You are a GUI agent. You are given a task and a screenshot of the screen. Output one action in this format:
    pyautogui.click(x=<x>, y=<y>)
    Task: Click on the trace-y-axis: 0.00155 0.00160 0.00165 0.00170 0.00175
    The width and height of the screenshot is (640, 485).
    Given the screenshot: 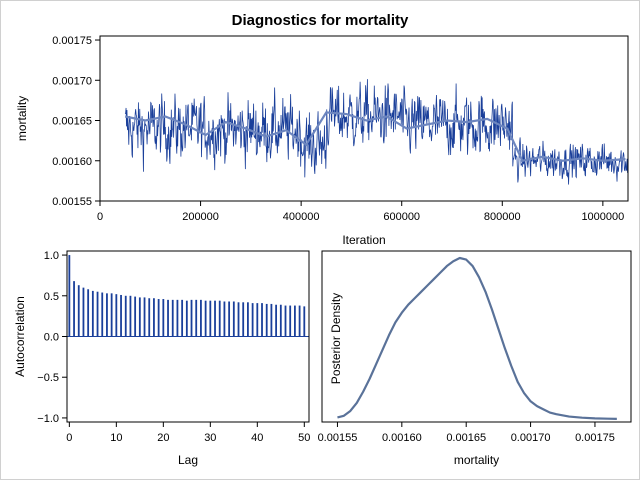 What is the action you would take?
    pyautogui.click(x=76, y=121)
    